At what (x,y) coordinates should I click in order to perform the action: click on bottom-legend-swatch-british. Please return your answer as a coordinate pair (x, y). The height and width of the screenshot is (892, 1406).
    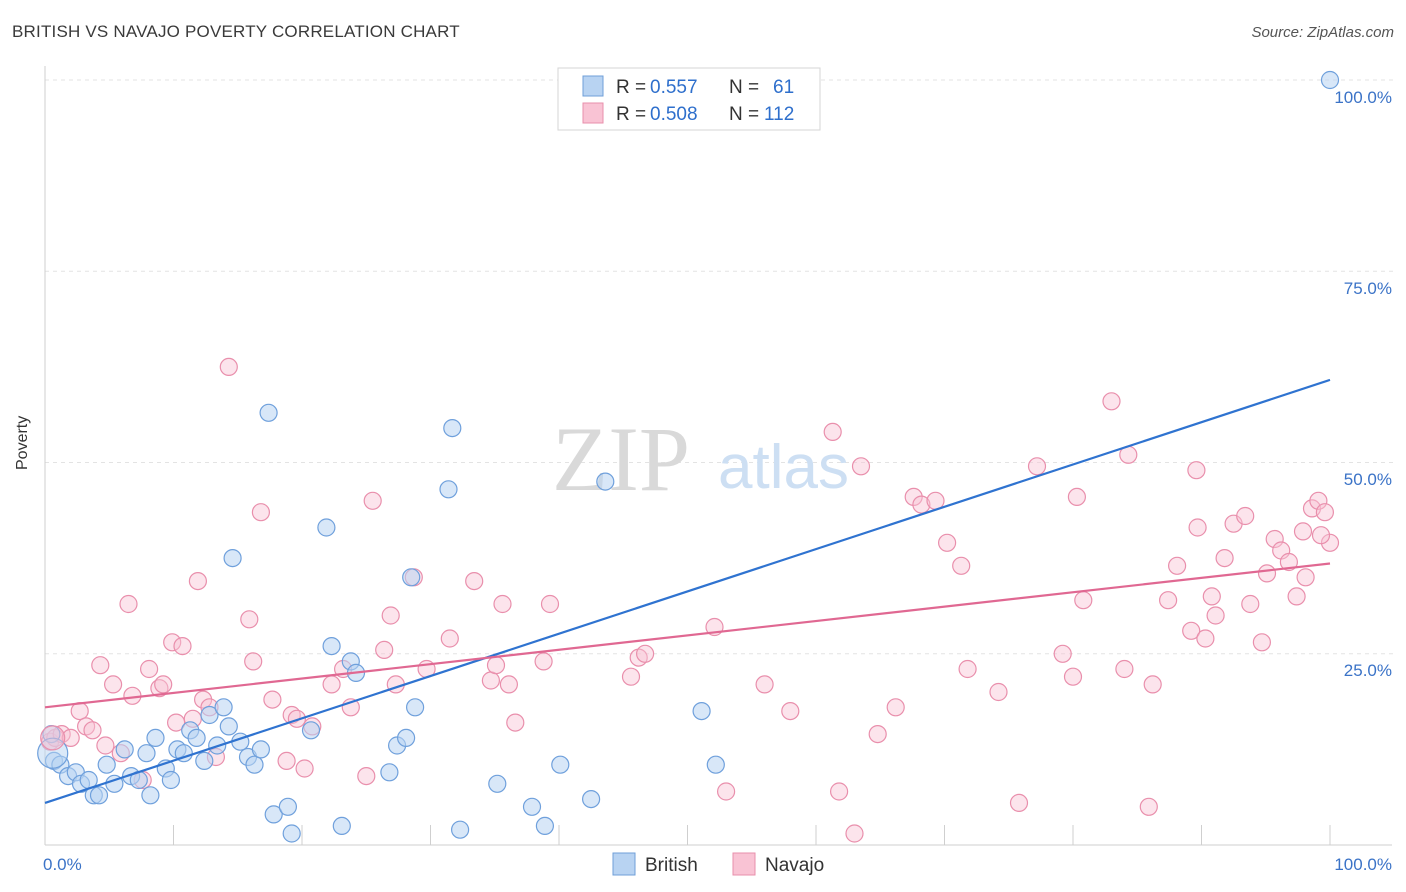
    Looking at the image, I should click on (624, 864).